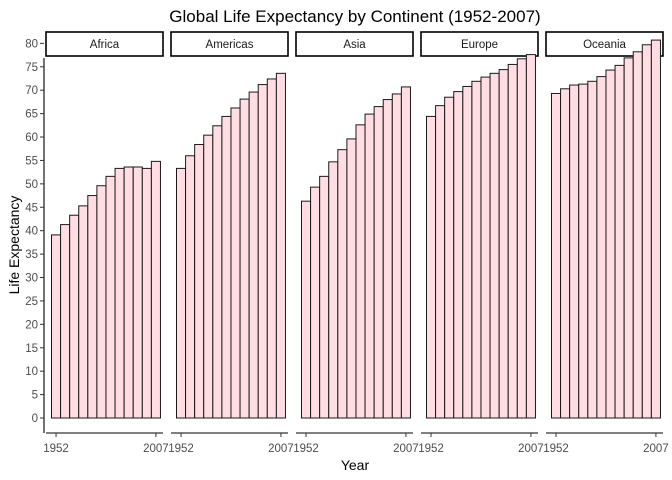  What do you see at coordinates (619, 241) in the screenshot?
I see `bar-oceania-1987` at bounding box center [619, 241].